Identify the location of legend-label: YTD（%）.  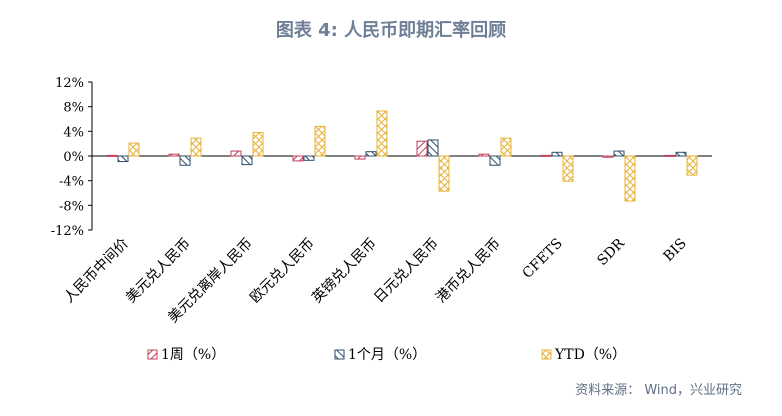
(590, 355).